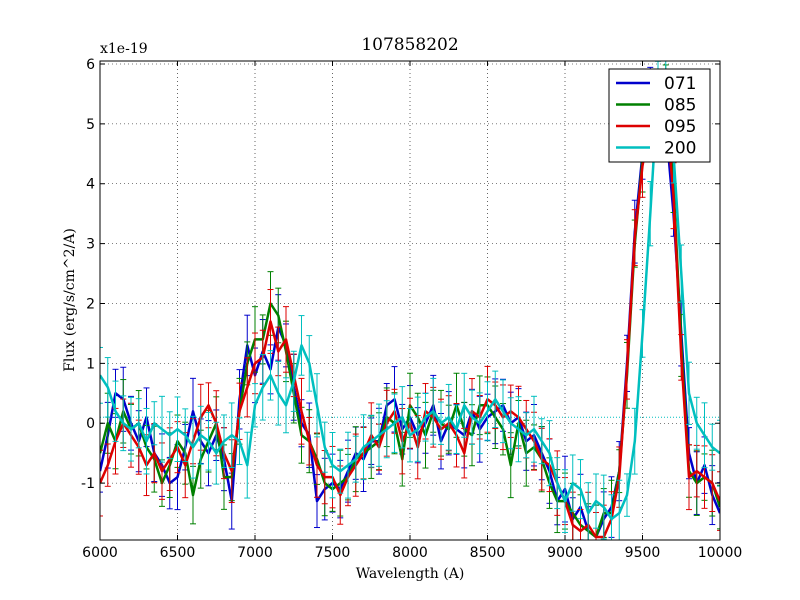  What do you see at coordinates (90, 65) in the screenshot?
I see `y-tick-label: 6` at bounding box center [90, 65].